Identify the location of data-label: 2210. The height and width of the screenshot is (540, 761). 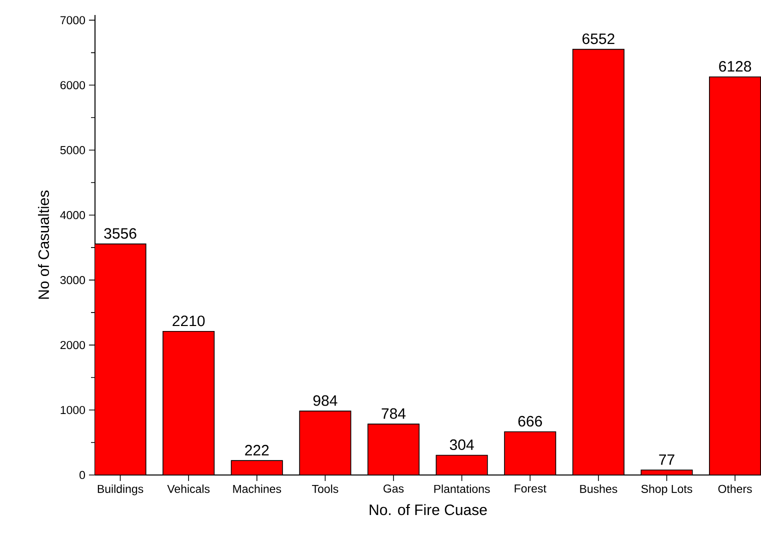
(188, 321).